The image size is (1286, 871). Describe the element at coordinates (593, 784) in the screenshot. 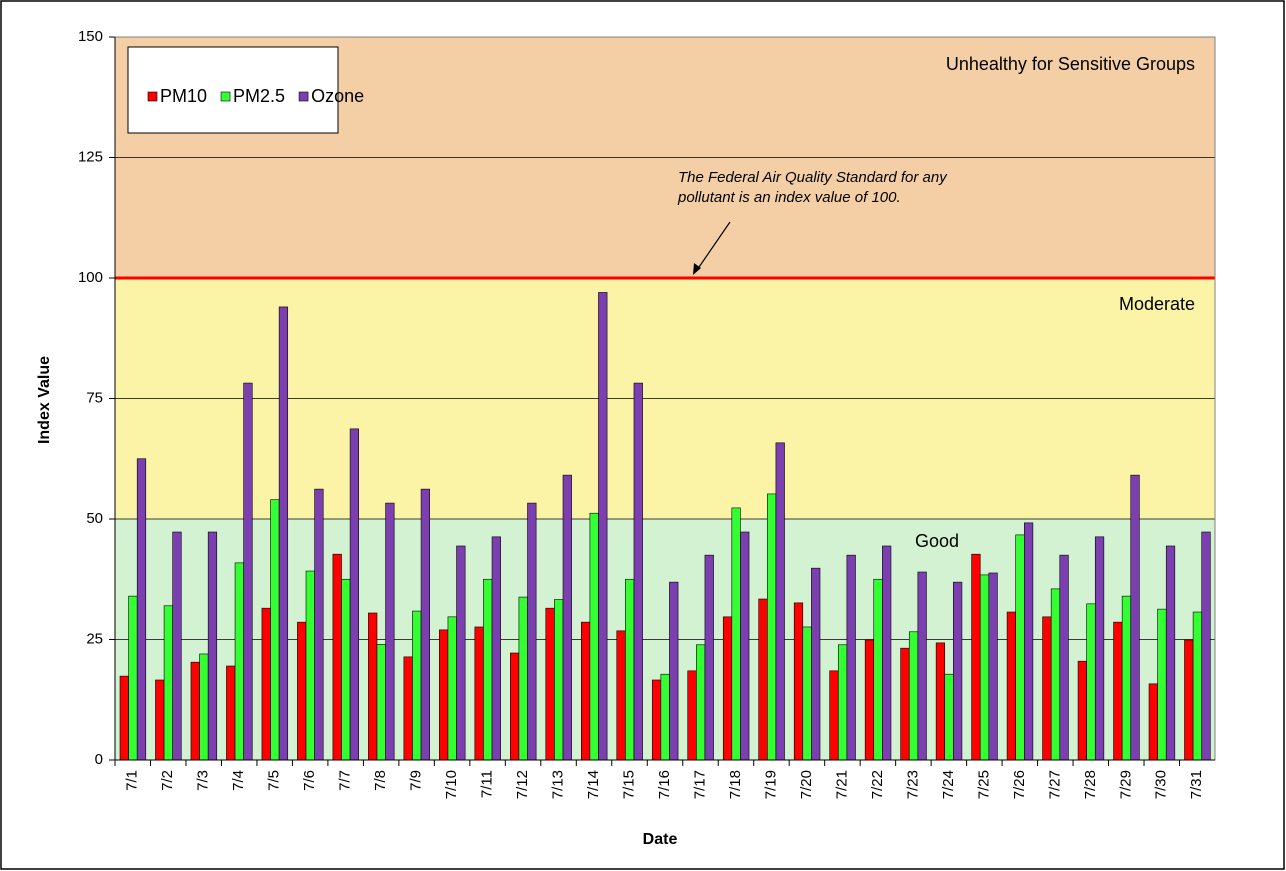

I see `x-tick-label: 7/14` at that location.